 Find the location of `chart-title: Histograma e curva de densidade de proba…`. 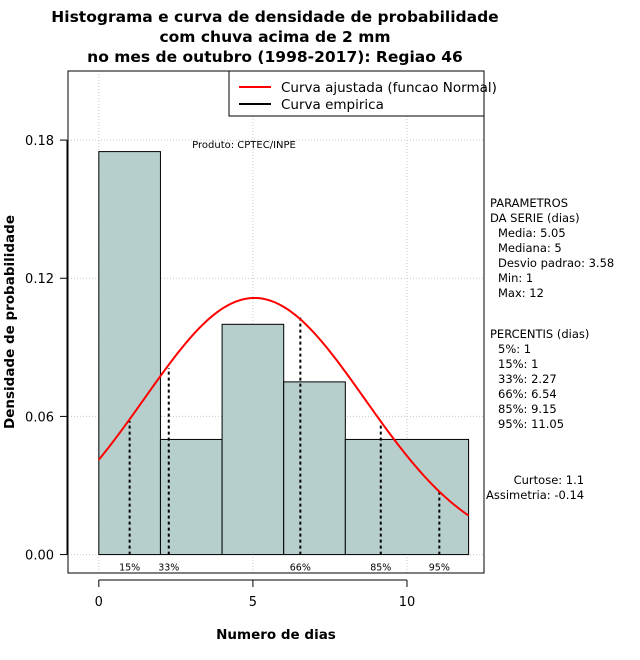

chart-title: Histograma e curva de densidade de proba… is located at coordinates (274, 37).